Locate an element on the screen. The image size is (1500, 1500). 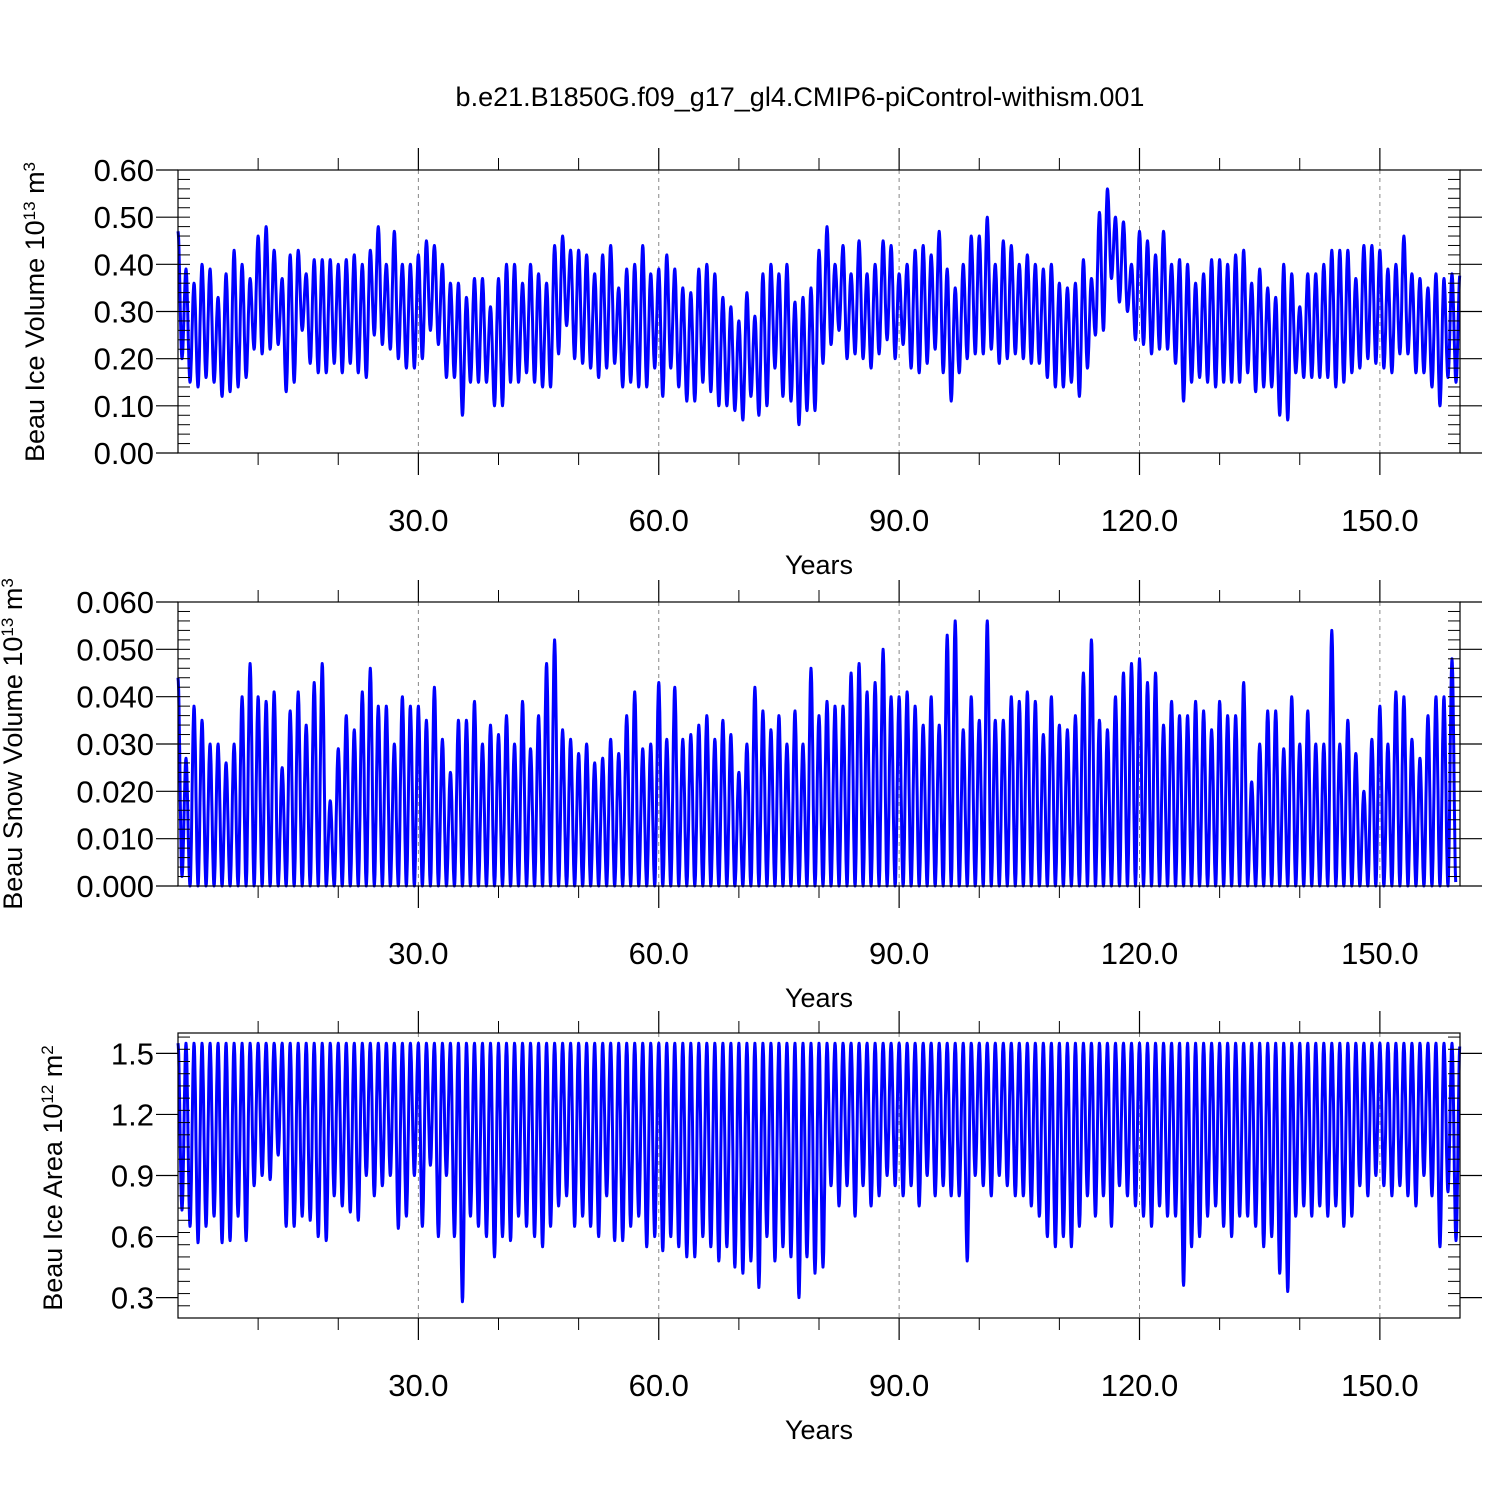
y-axis-label: Beau Ice Volume 1013 m3 is located at coordinates (35, 312).